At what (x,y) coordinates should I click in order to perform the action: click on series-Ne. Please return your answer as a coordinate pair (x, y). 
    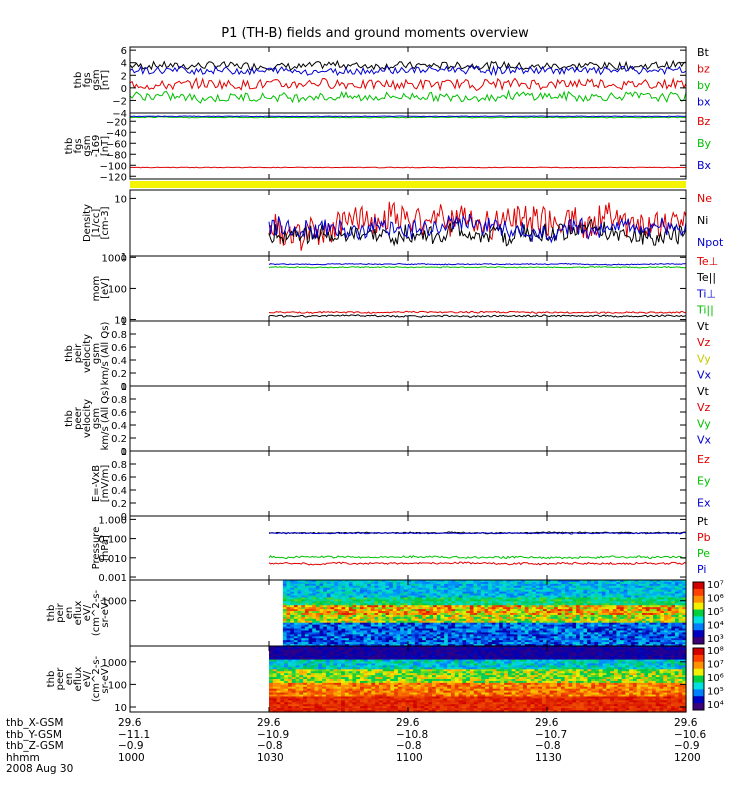
    Looking at the image, I should click on (477, 226).